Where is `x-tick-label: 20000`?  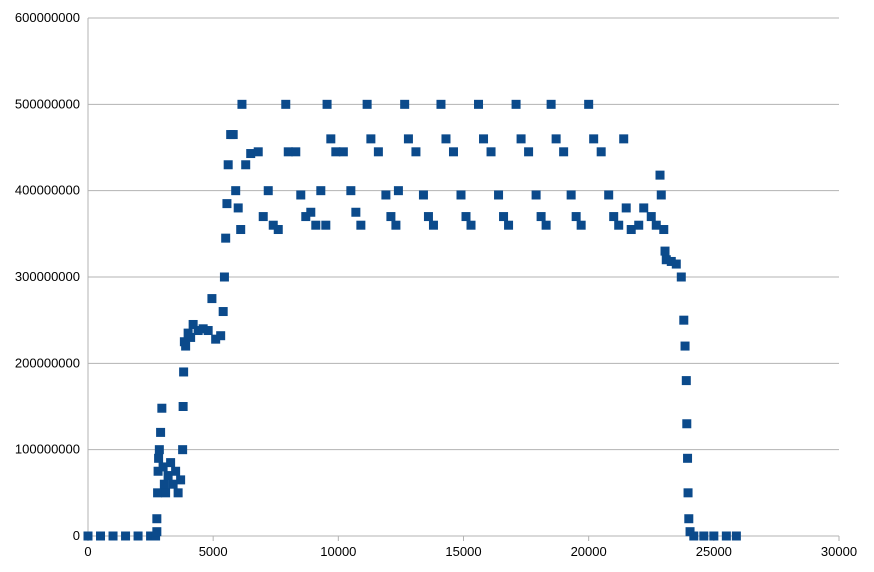
x-tick-label: 20000 is located at coordinates (589, 551).